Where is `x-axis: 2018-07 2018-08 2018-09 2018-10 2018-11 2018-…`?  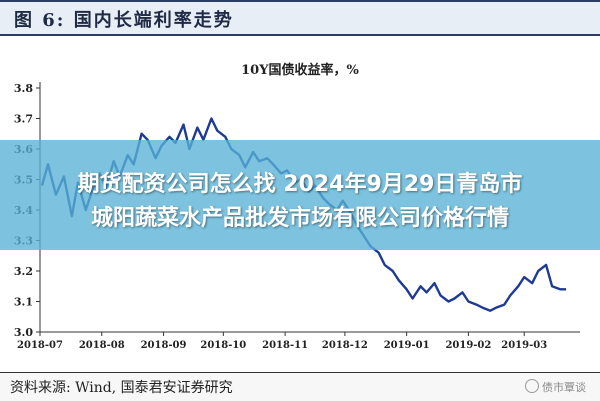
x-axis: 2018-07 2018-08 2018-09 2018-10 2018-11 2018-… is located at coordinates (298, 341).